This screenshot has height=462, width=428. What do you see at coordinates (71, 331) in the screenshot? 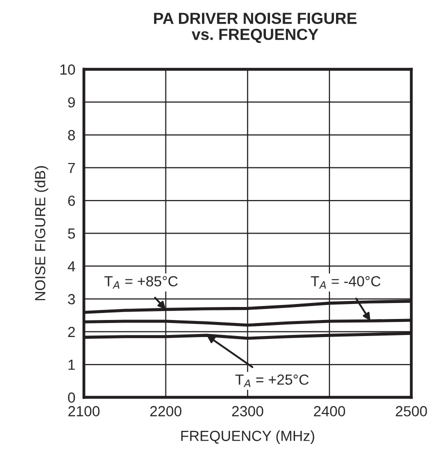
I see `y-tick-label: 2` at bounding box center [71, 331].